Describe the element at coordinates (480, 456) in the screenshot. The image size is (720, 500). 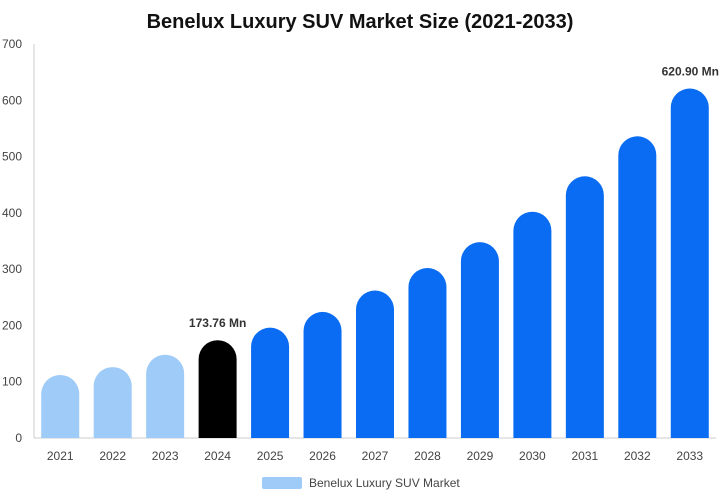
I see `x-tick-label: 2029` at that location.